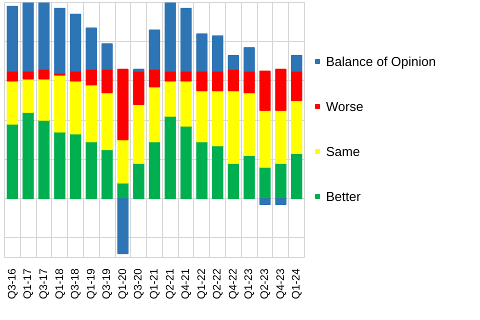  What do you see at coordinates (170, 284) in the screenshot?
I see `x-tick-label: Q2-21` at bounding box center [170, 284].